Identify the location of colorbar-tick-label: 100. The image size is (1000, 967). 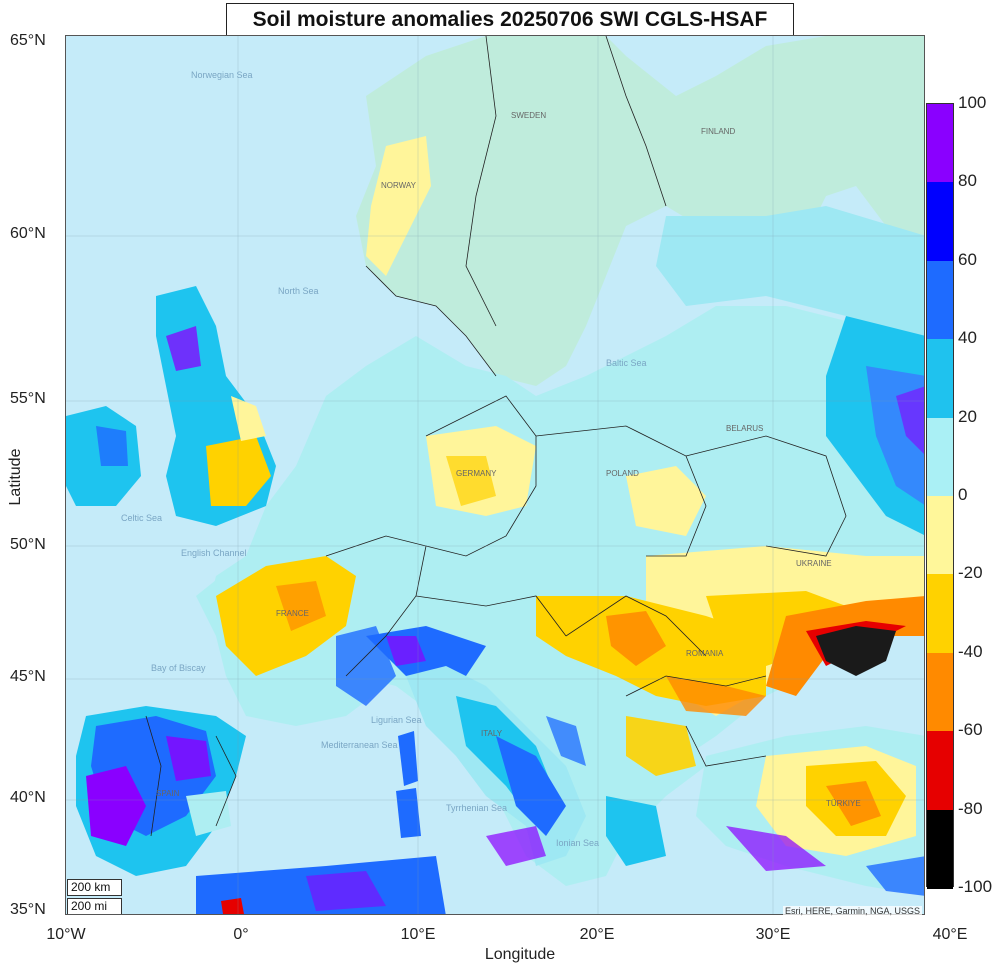
(972, 102).